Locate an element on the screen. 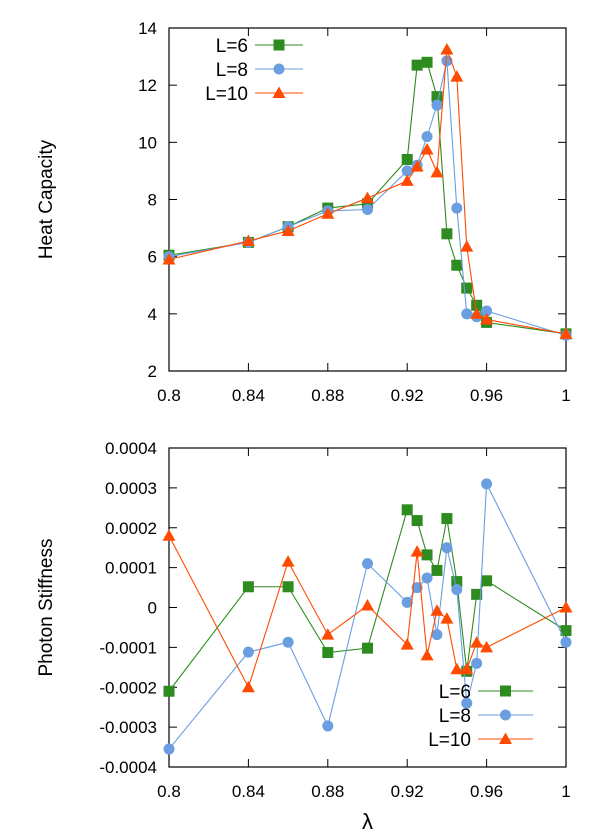 The width and height of the screenshot is (598, 837). y-axis-label: Photon Stiffness is located at coordinates (46, 607).